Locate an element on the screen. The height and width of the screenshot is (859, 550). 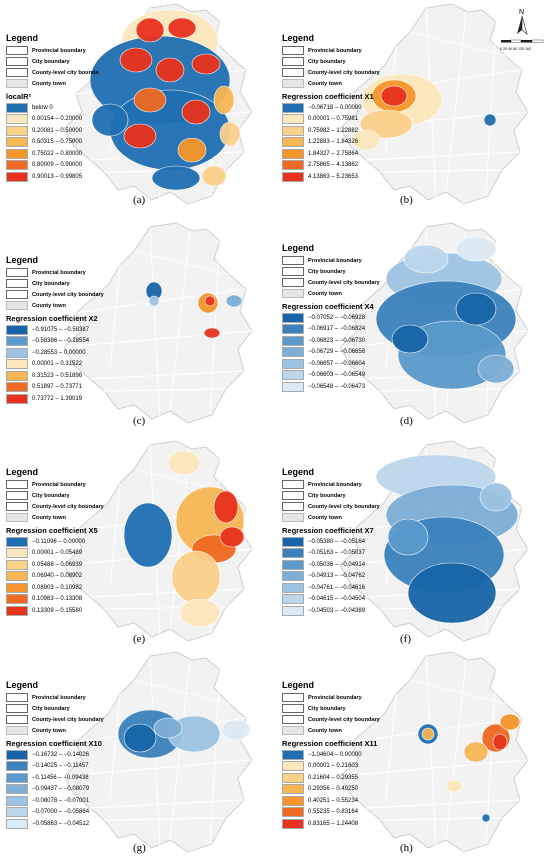
legend-class-row: −0.11456 – −0.09438 is located at coordinates (55, 778).